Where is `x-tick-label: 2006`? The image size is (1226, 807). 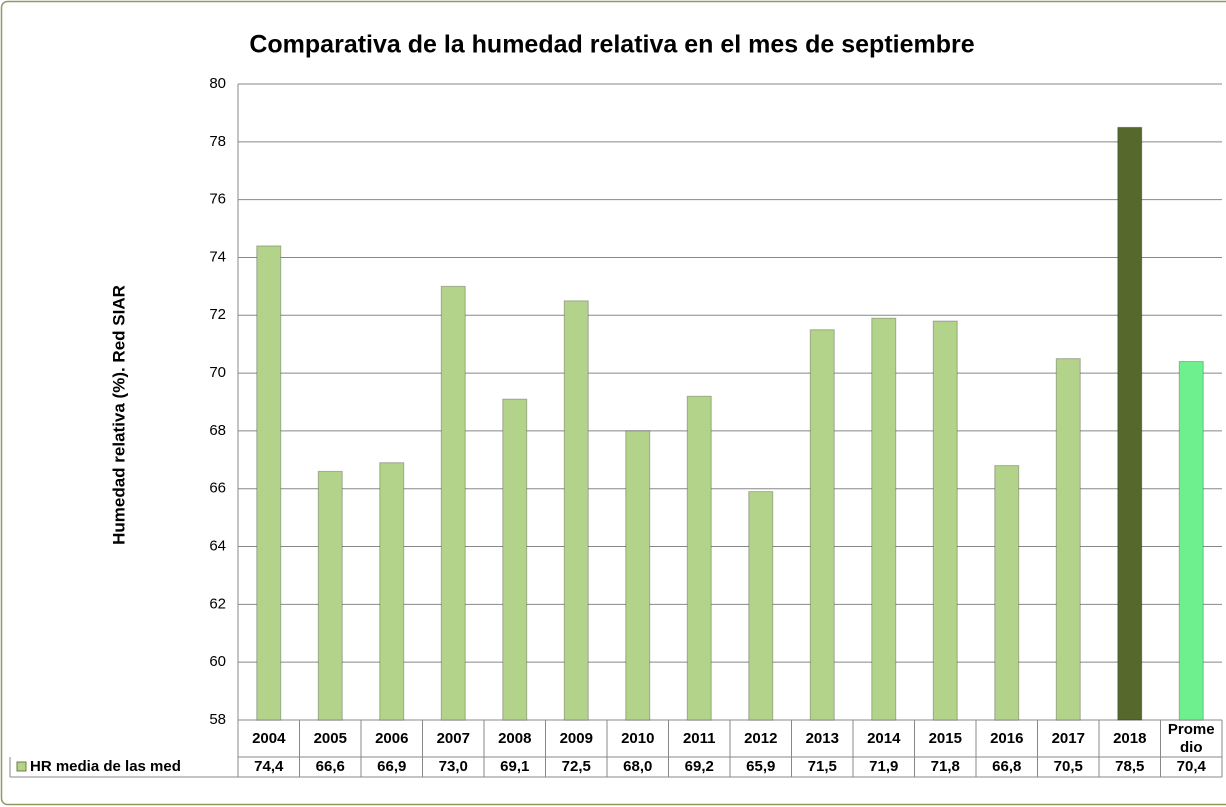 x-tick-label: 2006 is located at coordinates (392, 738).